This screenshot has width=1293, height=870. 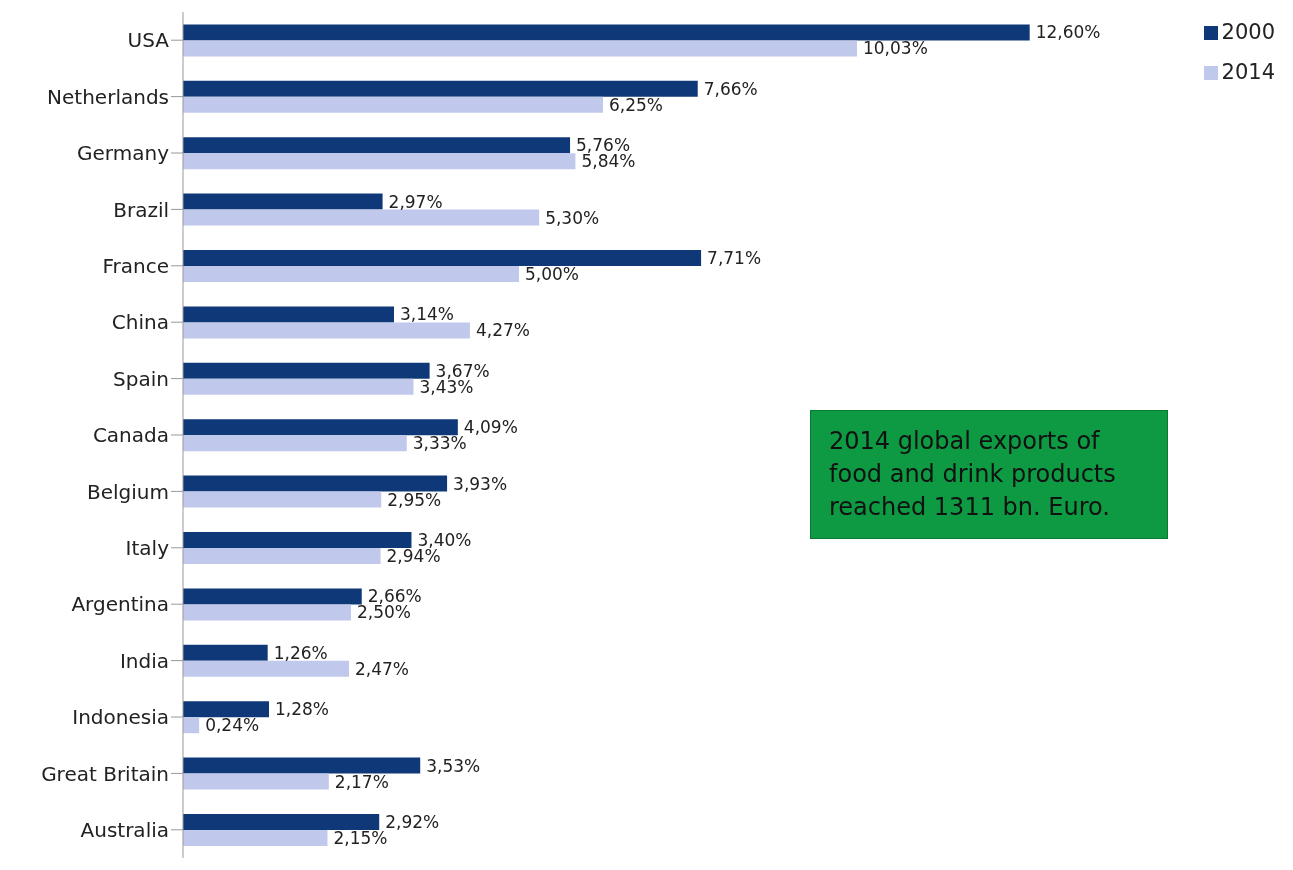 What do you see at coordinates (128, 491) in the screenshot?
I see `y-tick-label: Belgium` at bounding box center [128, 491].